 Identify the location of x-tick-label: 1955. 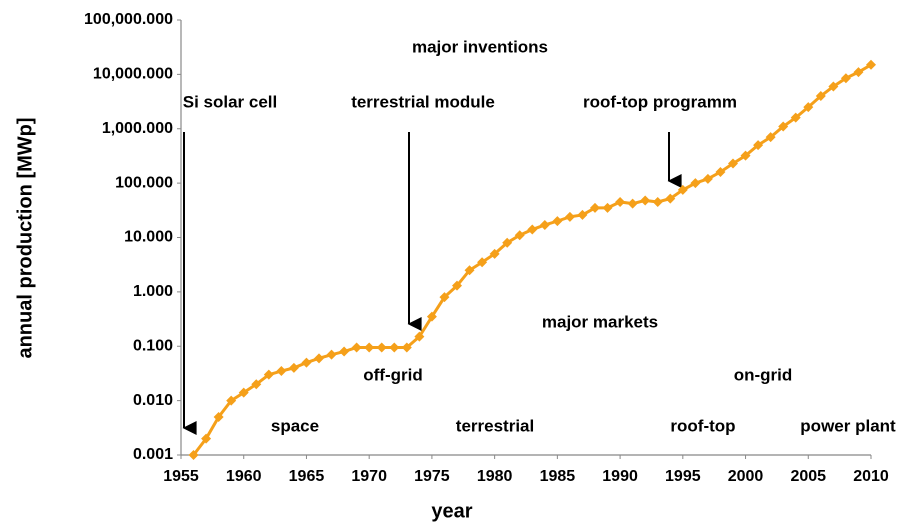
(181, 476).